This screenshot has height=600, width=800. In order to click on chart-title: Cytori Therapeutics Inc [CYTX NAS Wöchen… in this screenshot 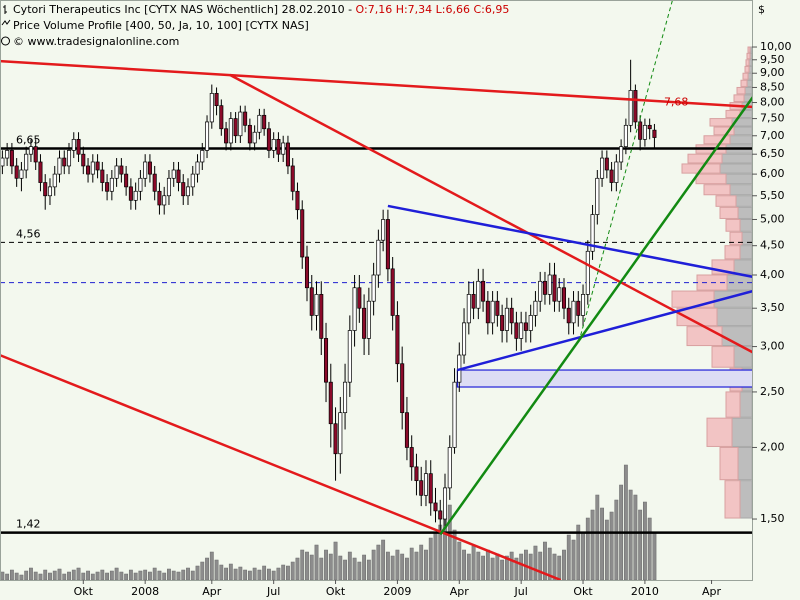, I will do `click(184, 9)`.